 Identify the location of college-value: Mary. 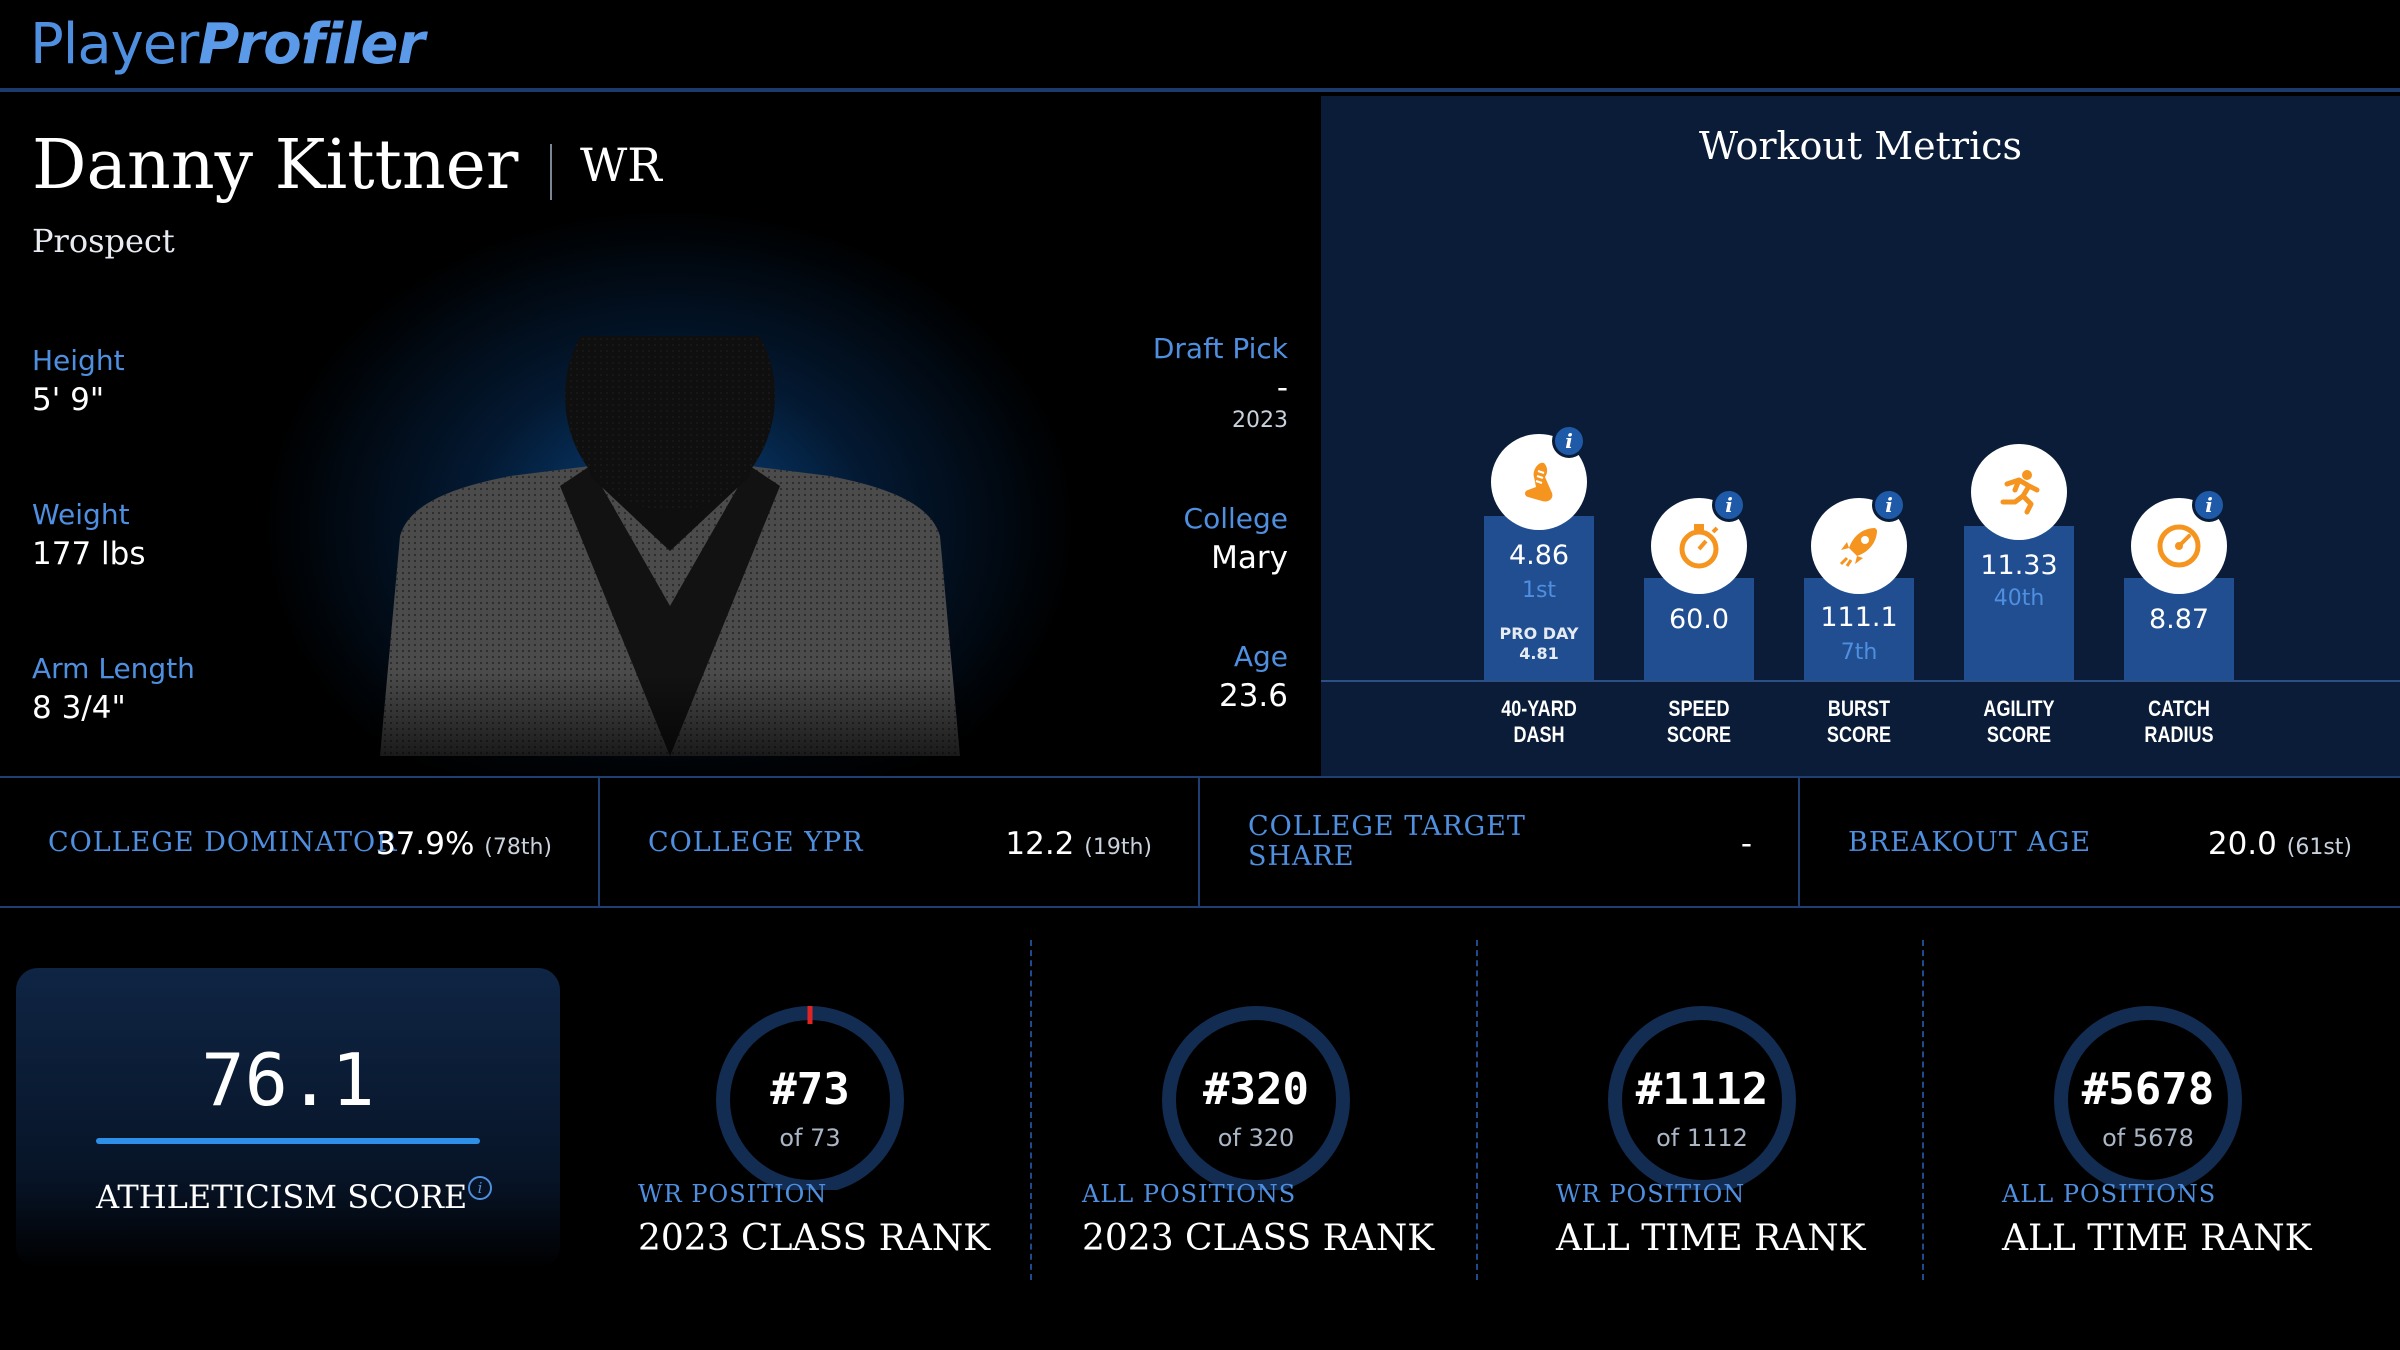
(1249, 558).